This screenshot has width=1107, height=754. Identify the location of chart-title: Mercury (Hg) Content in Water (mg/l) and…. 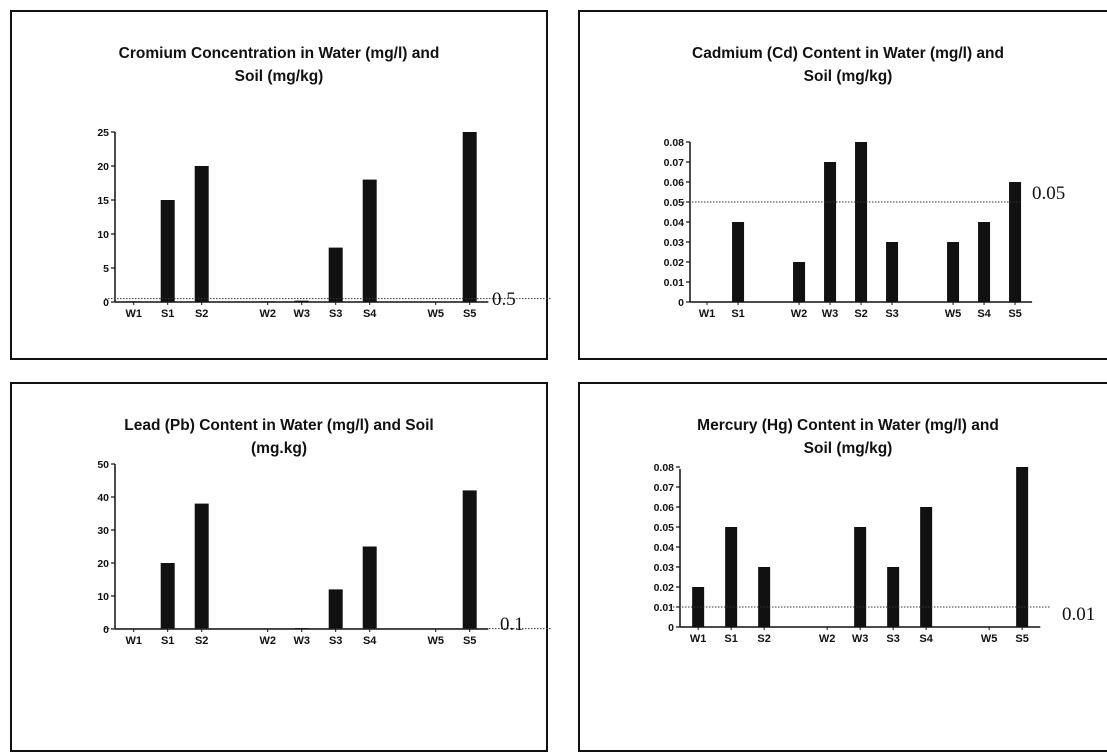
(848, 437).